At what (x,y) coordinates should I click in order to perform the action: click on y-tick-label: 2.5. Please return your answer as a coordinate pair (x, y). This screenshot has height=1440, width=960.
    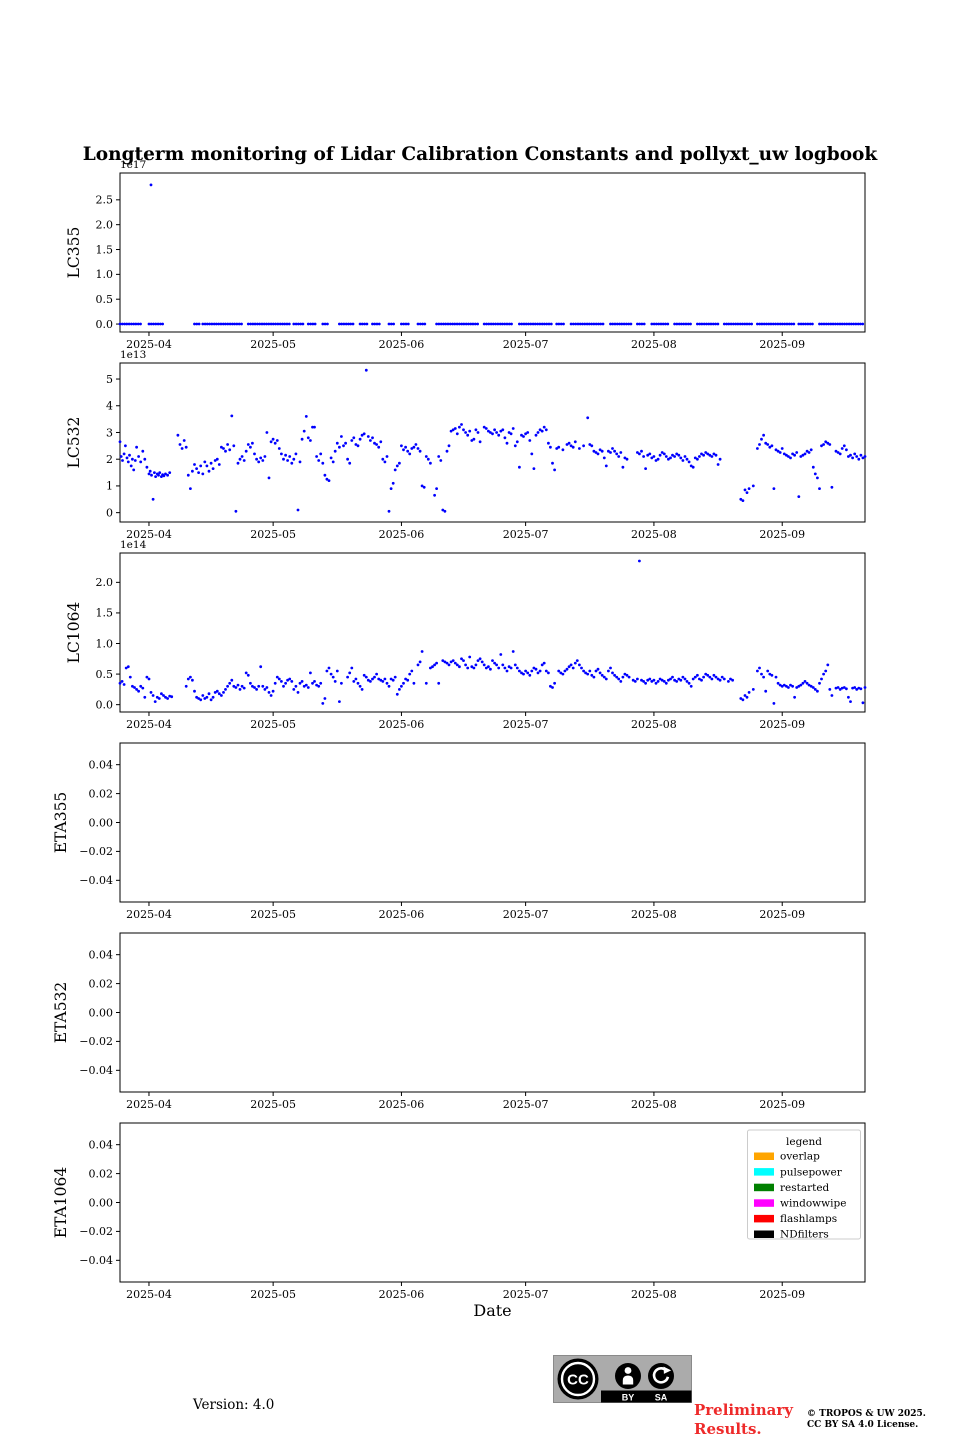
    Looking at the image, I should click on (105, 200).